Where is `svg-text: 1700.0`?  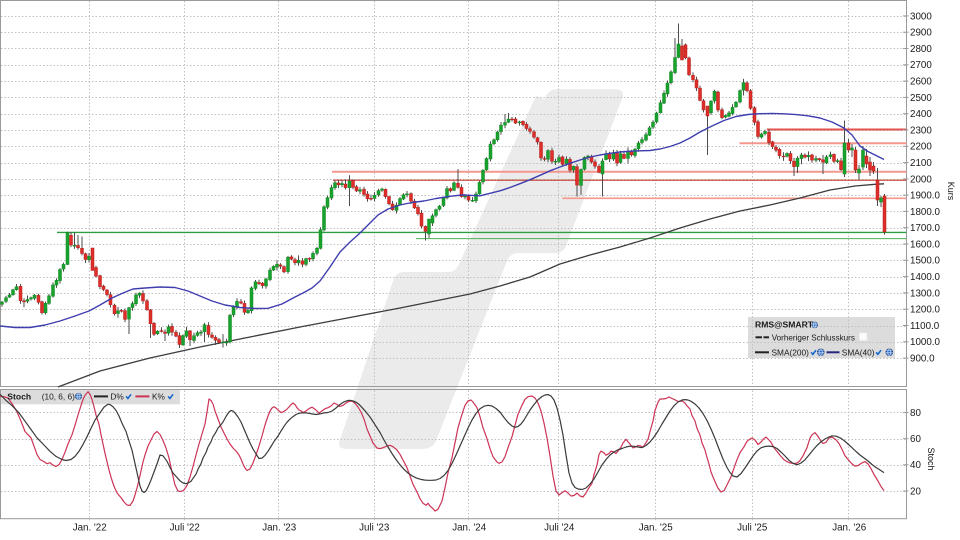 svg-text: 1700.0 is located at coordinates (925, 228).